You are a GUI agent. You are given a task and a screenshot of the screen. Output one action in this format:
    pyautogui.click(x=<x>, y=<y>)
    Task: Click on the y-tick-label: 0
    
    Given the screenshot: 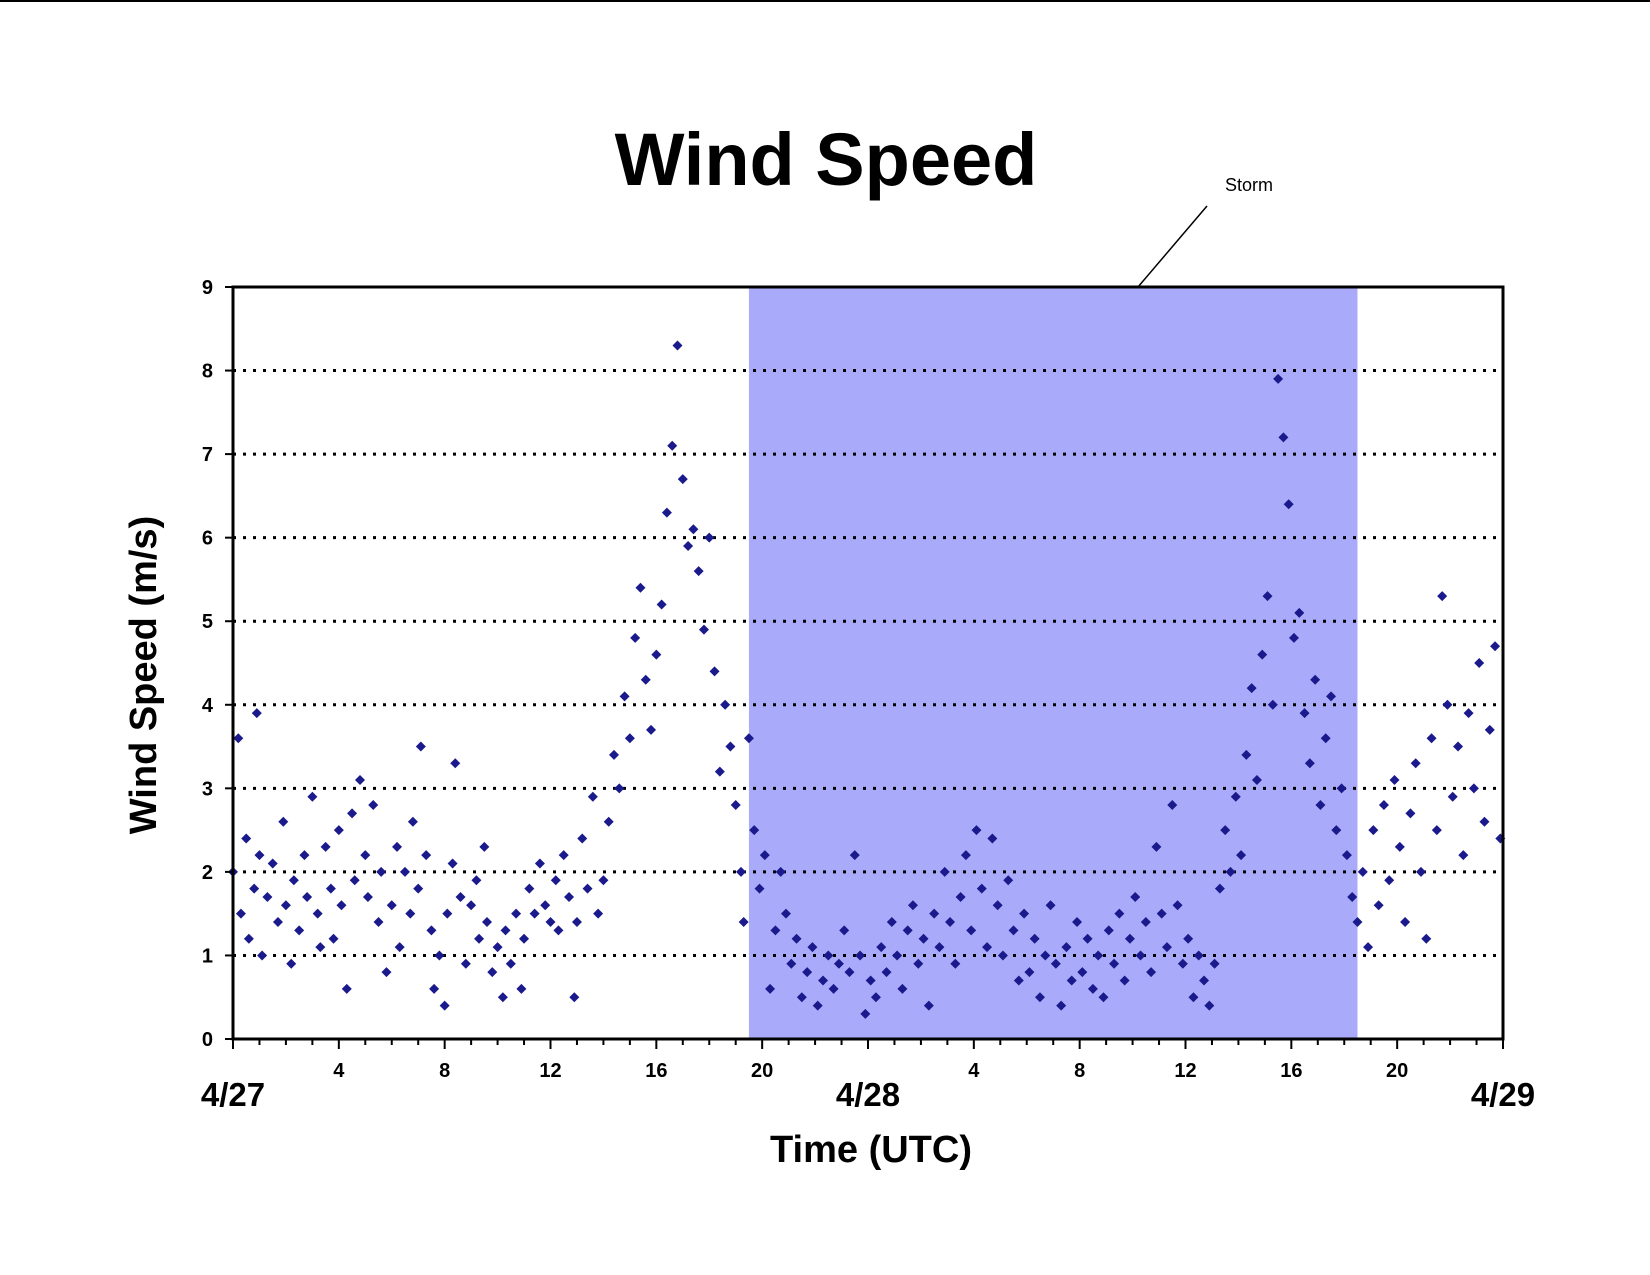 What is the action you would take?
    pyautogui.click(x=207, y=1040)
    